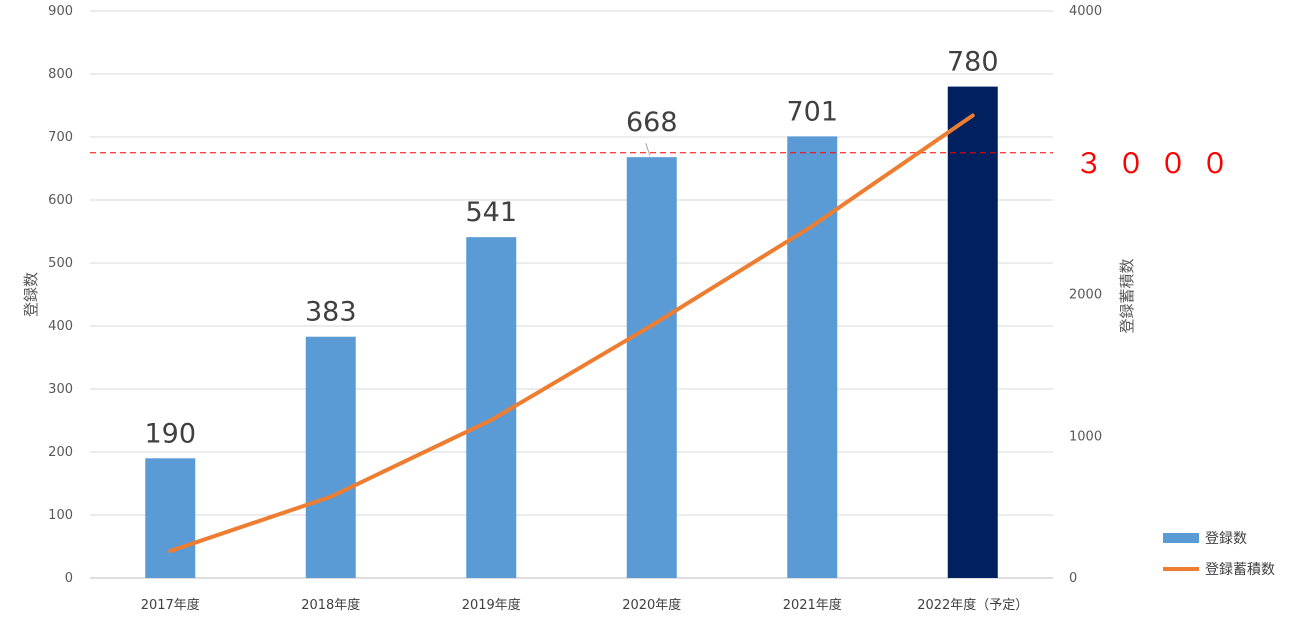  Describe the element at coordinates (60, 137) in the screenshot. I see `y-tick-label: 700` at that location.